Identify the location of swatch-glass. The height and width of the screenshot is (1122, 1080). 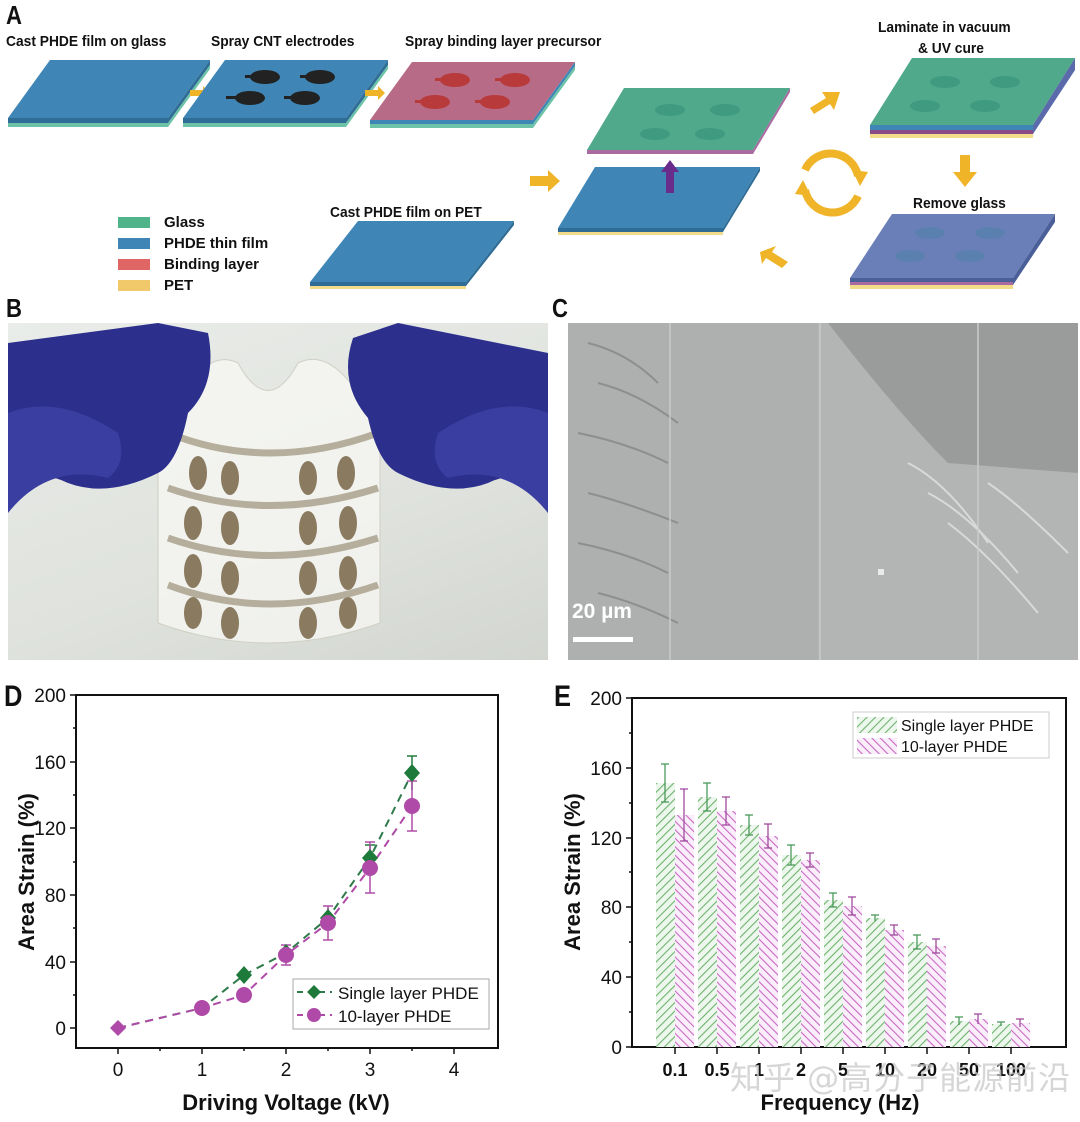
(134, 222).